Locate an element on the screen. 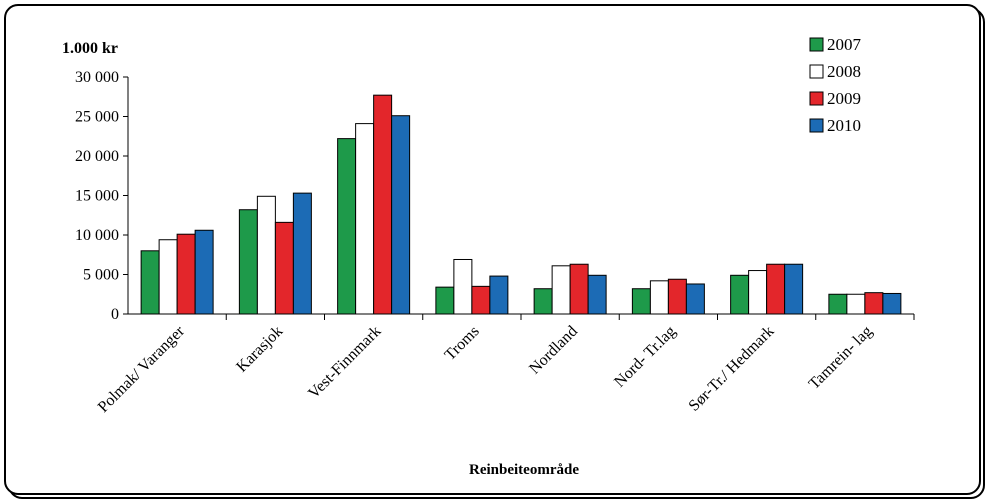  legend-label: 2007 is located at coordinates (844, 44).